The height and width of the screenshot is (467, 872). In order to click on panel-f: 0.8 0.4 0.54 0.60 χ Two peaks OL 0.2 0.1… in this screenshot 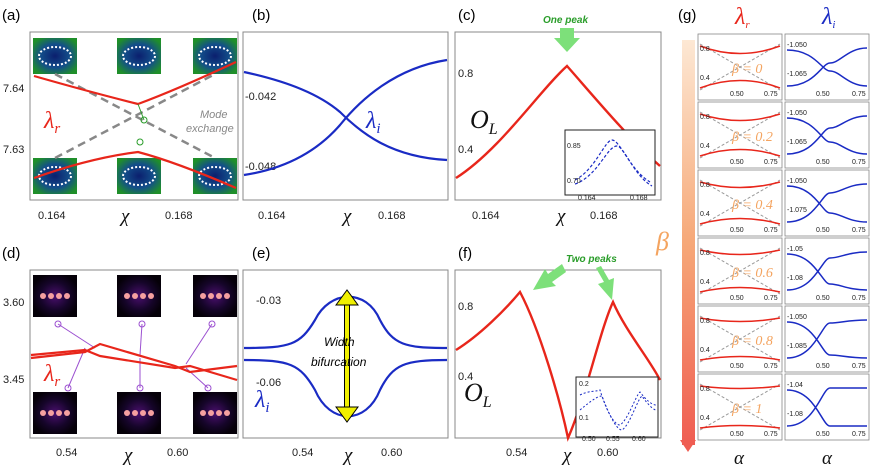, I will do `click(558, 360)`.